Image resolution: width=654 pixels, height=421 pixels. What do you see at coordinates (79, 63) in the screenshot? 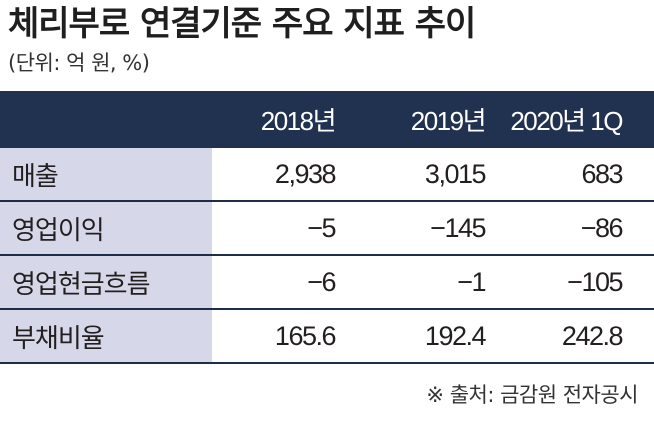
I see `unit-note: (단위: 억 원, %)` at bounding box center [79, 63].